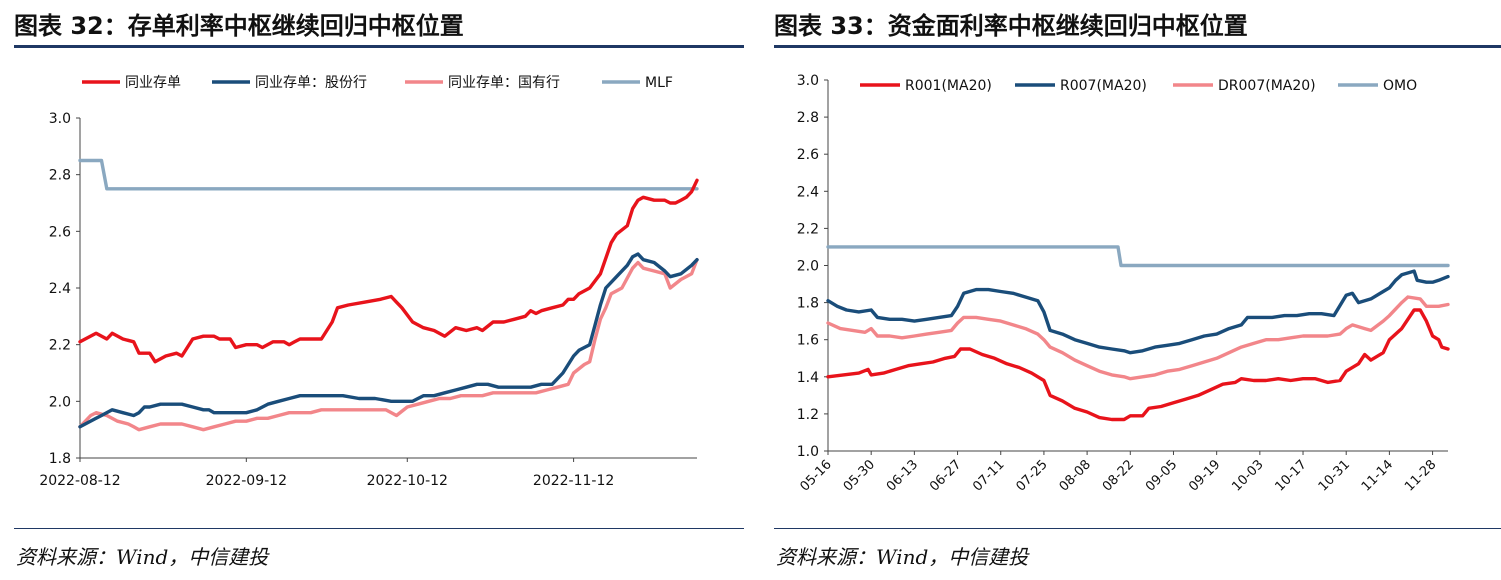  Describe the element at coordinates (1420, 475) in the screenshot. I see `x-tick-label: 11-28` at that location.